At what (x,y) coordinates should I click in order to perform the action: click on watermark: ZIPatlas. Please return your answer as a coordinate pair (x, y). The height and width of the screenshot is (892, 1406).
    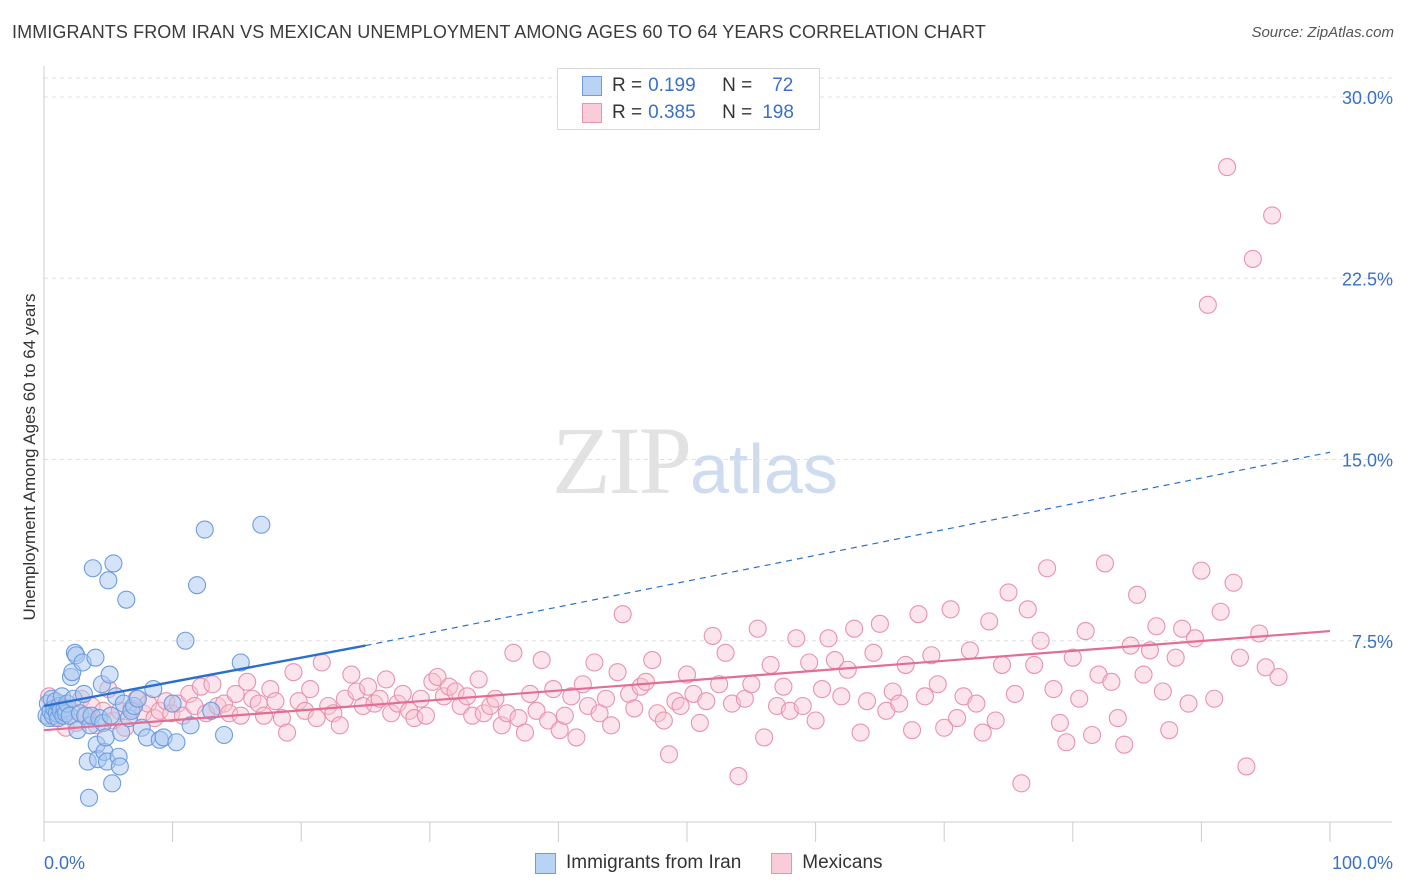
    Looking at the image, I should click on (695, 460).